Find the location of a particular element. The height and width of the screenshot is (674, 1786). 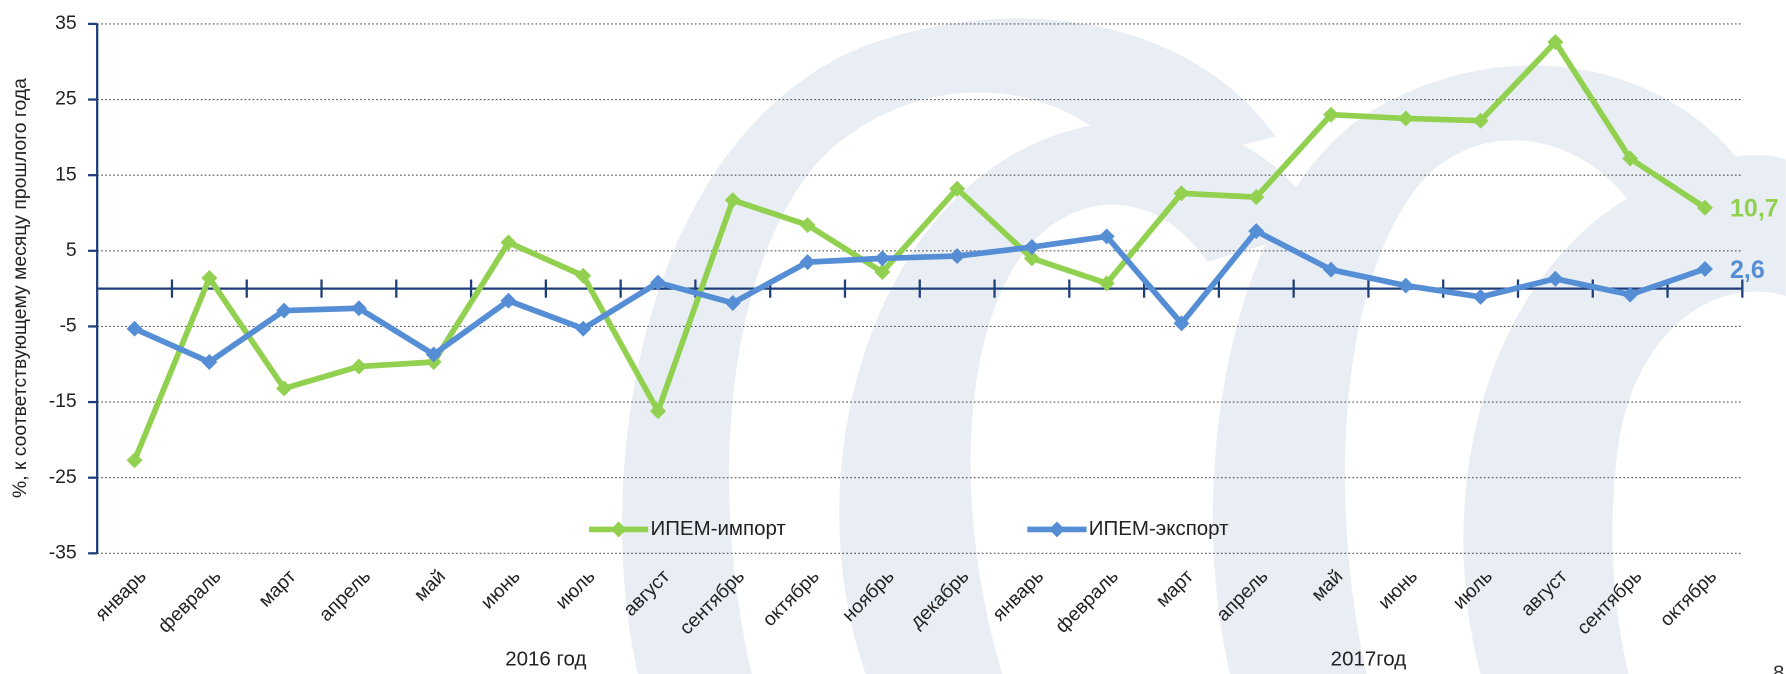

legend-label: ИПЕМ-экспорт is located at coordinates (1159, 528).